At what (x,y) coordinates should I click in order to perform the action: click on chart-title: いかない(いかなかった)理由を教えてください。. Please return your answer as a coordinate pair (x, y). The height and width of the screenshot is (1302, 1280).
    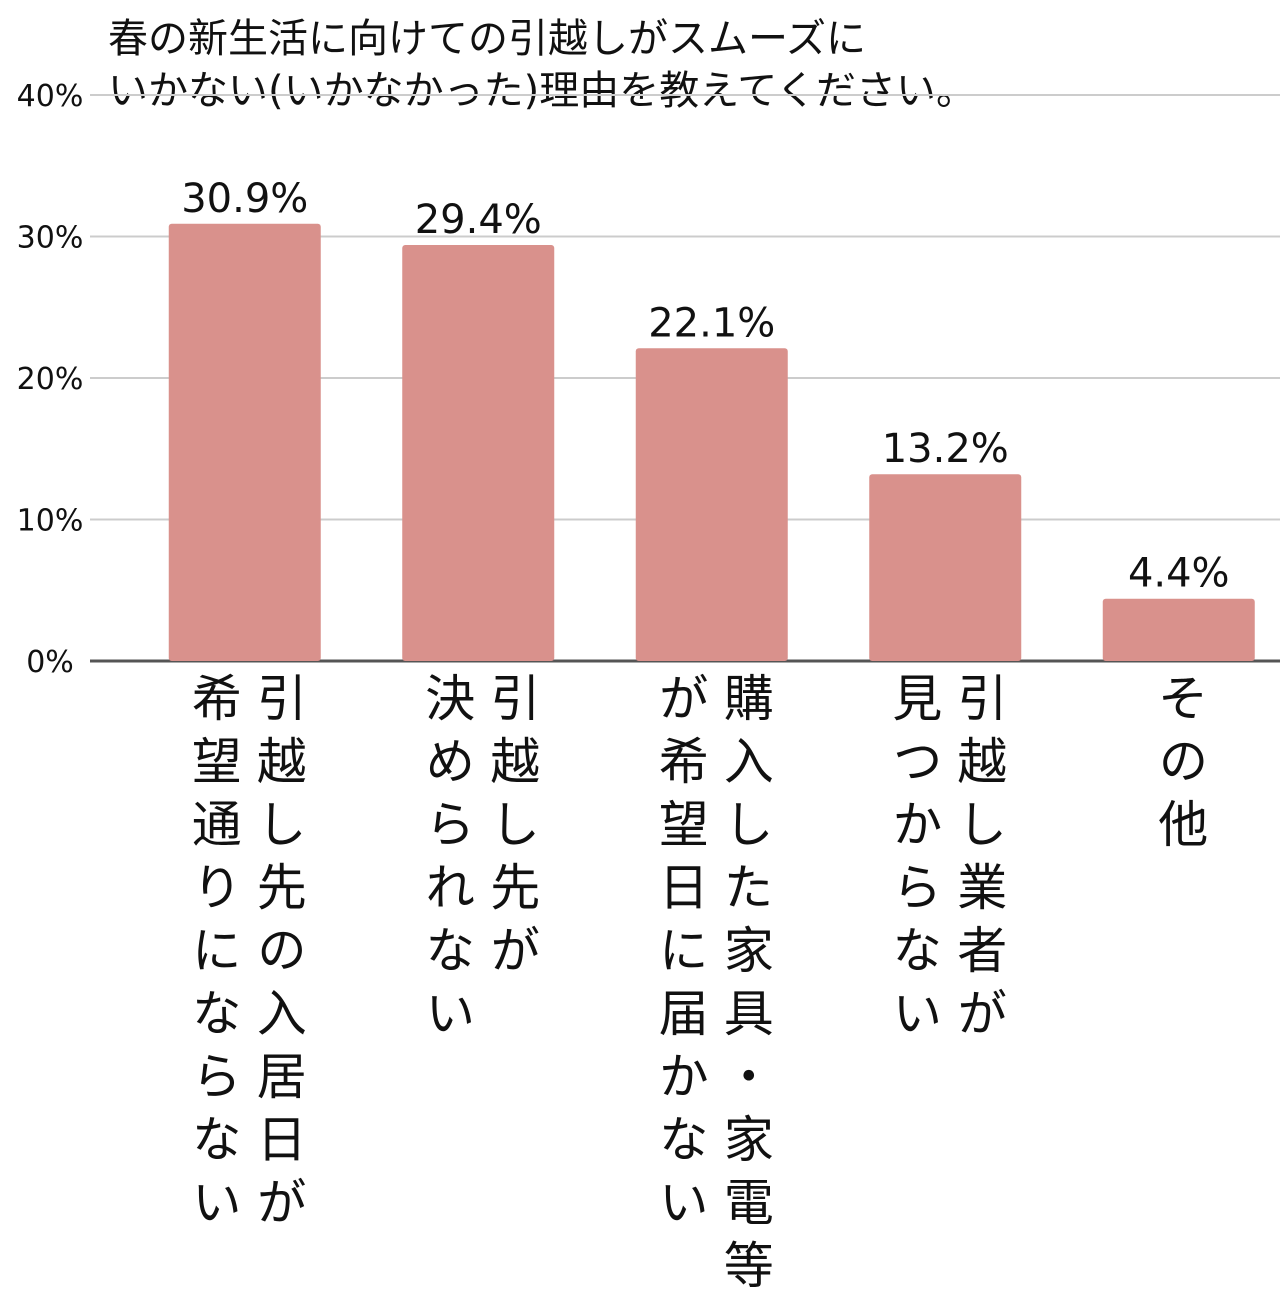
    Looking at the image, I should click on (542, 91).